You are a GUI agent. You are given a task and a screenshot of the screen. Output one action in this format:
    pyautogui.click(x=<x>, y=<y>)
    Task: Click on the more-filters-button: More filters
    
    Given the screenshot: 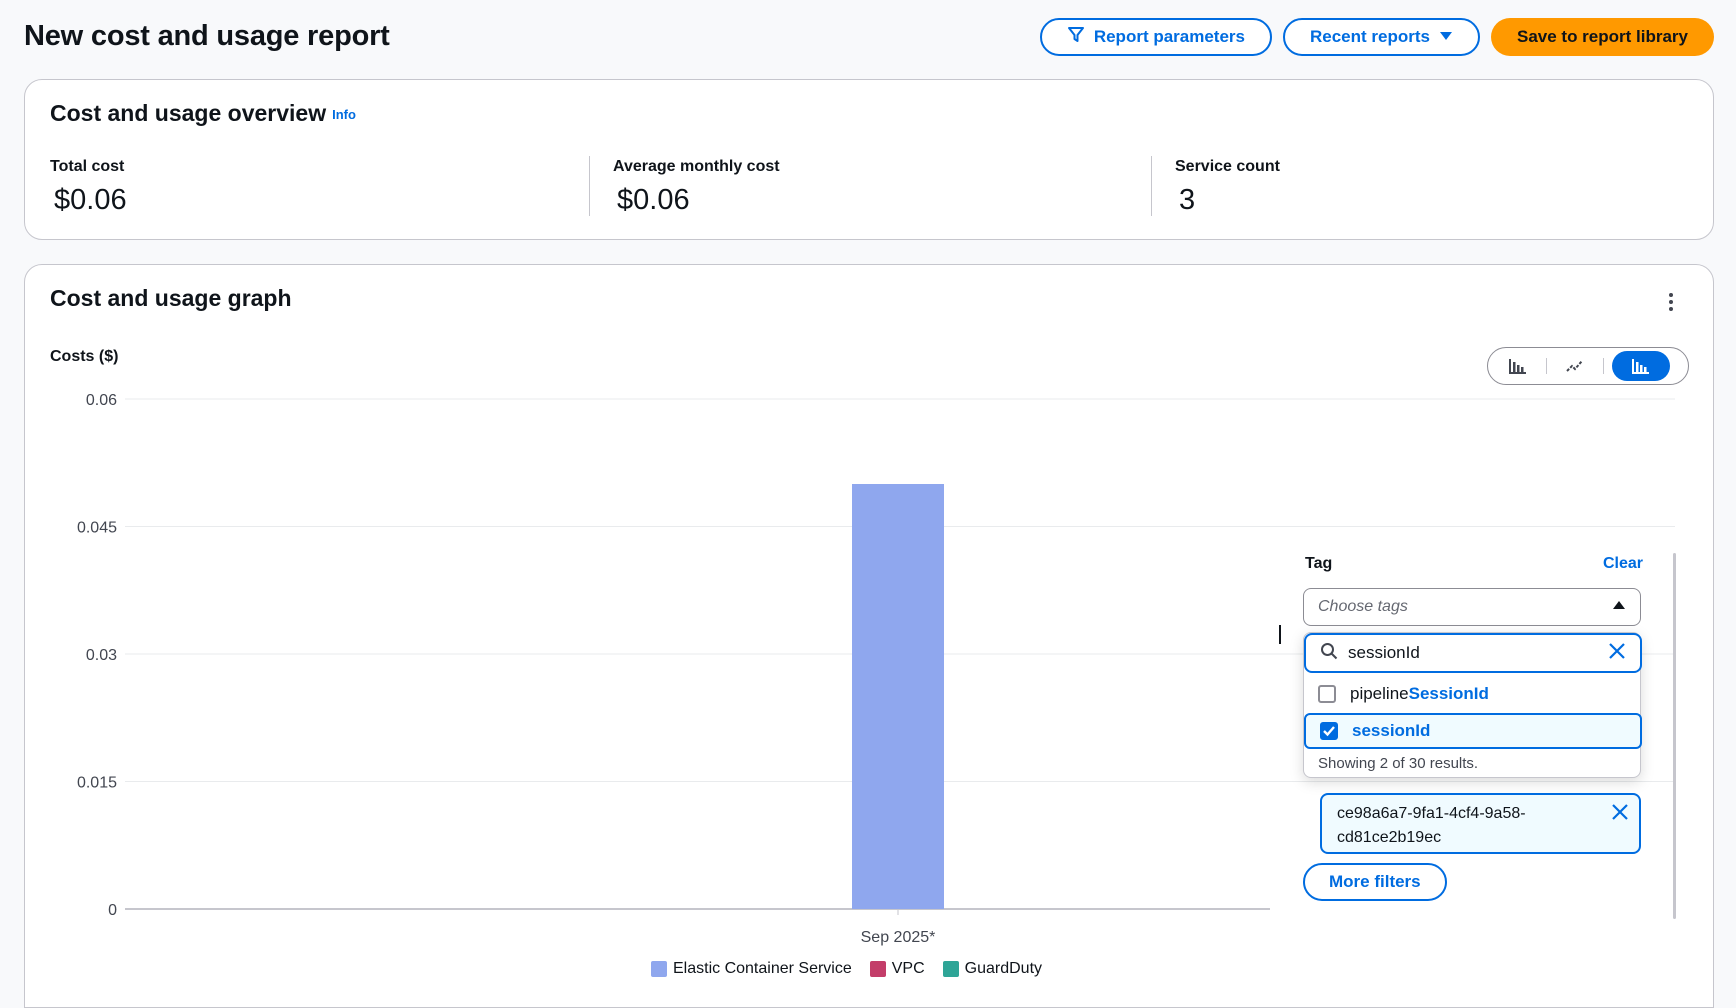 What is the action you would take?
    pyautogui.click(x=1375, y=882)
    